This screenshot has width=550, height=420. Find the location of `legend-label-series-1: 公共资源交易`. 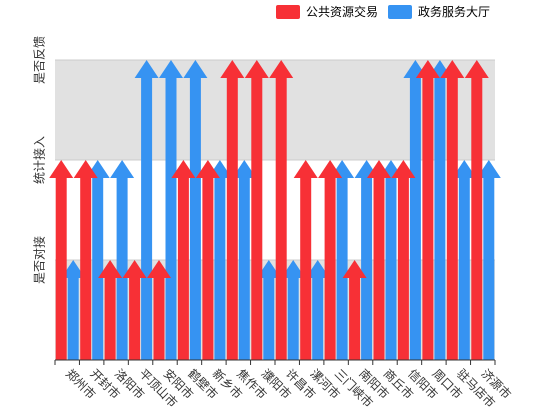

legend-label-series-1: 公共资源交易 is located at coordinates (342, 12).